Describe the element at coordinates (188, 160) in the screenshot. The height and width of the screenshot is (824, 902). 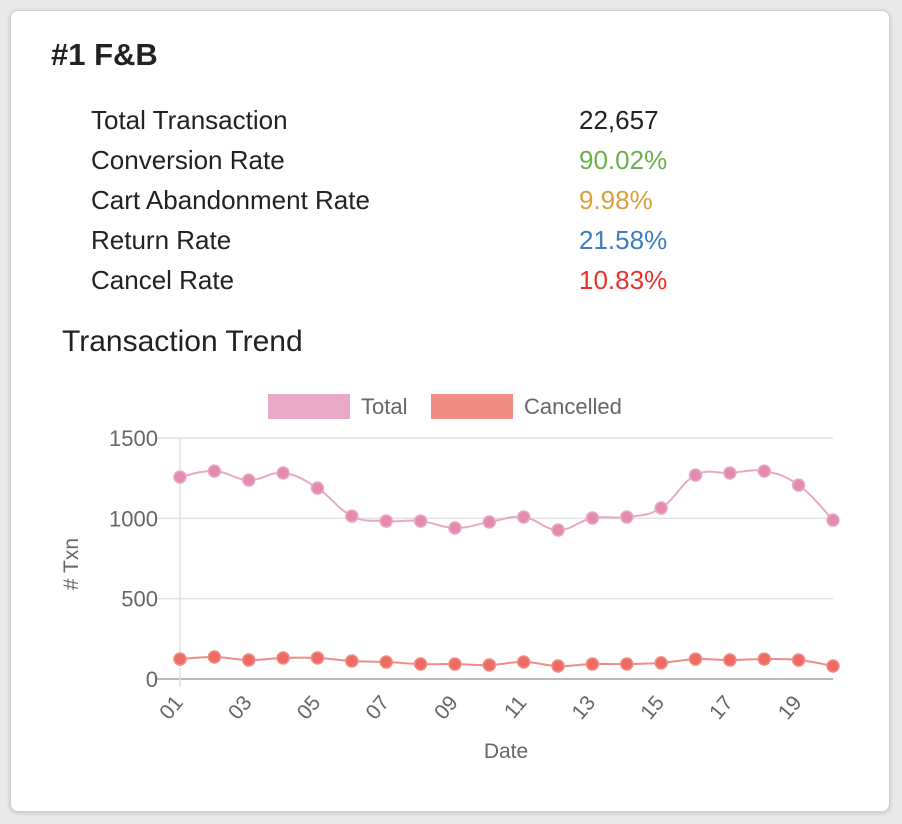
I see `stat-label: Conversion Rate` at that location.